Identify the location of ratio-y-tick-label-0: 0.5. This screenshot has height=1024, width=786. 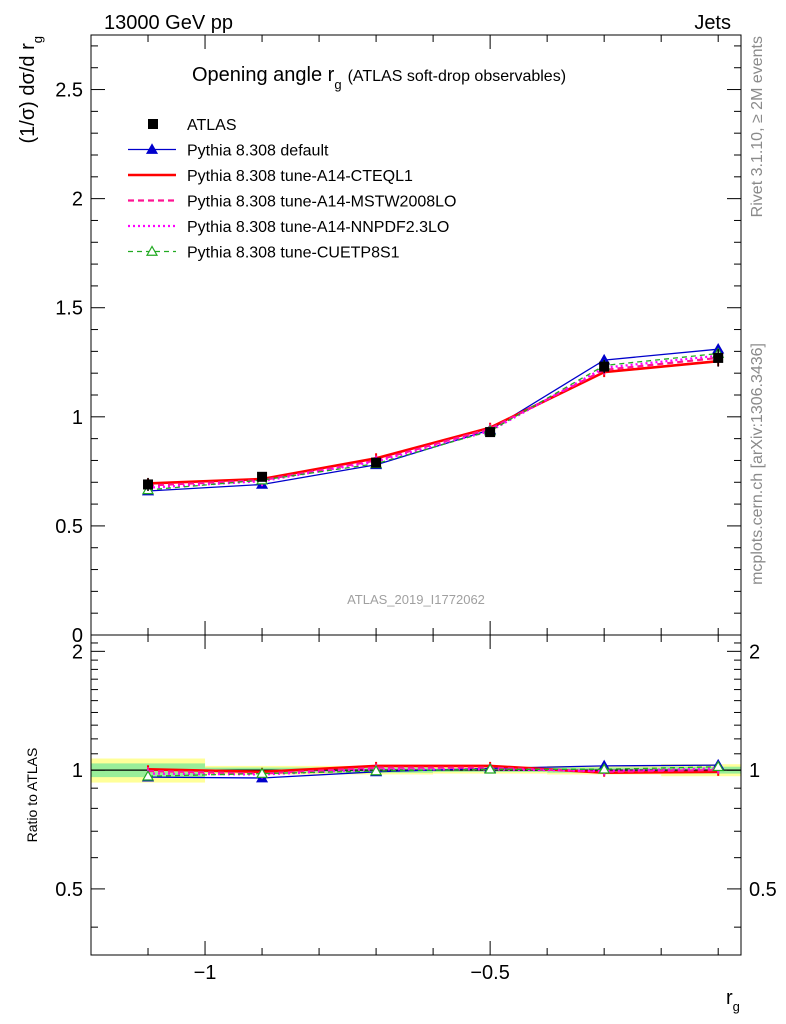
(69, 890).